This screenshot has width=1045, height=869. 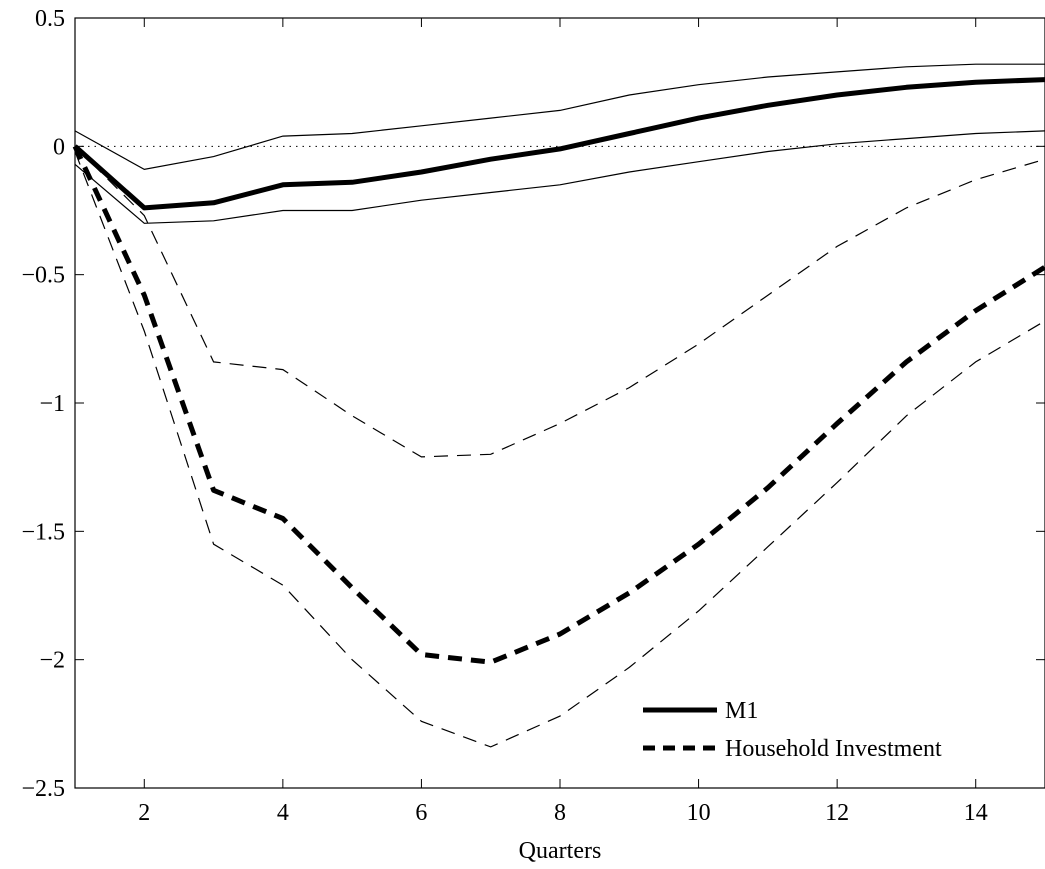 I want to click on x-tick-label: 10, so click(x=699, y=813).